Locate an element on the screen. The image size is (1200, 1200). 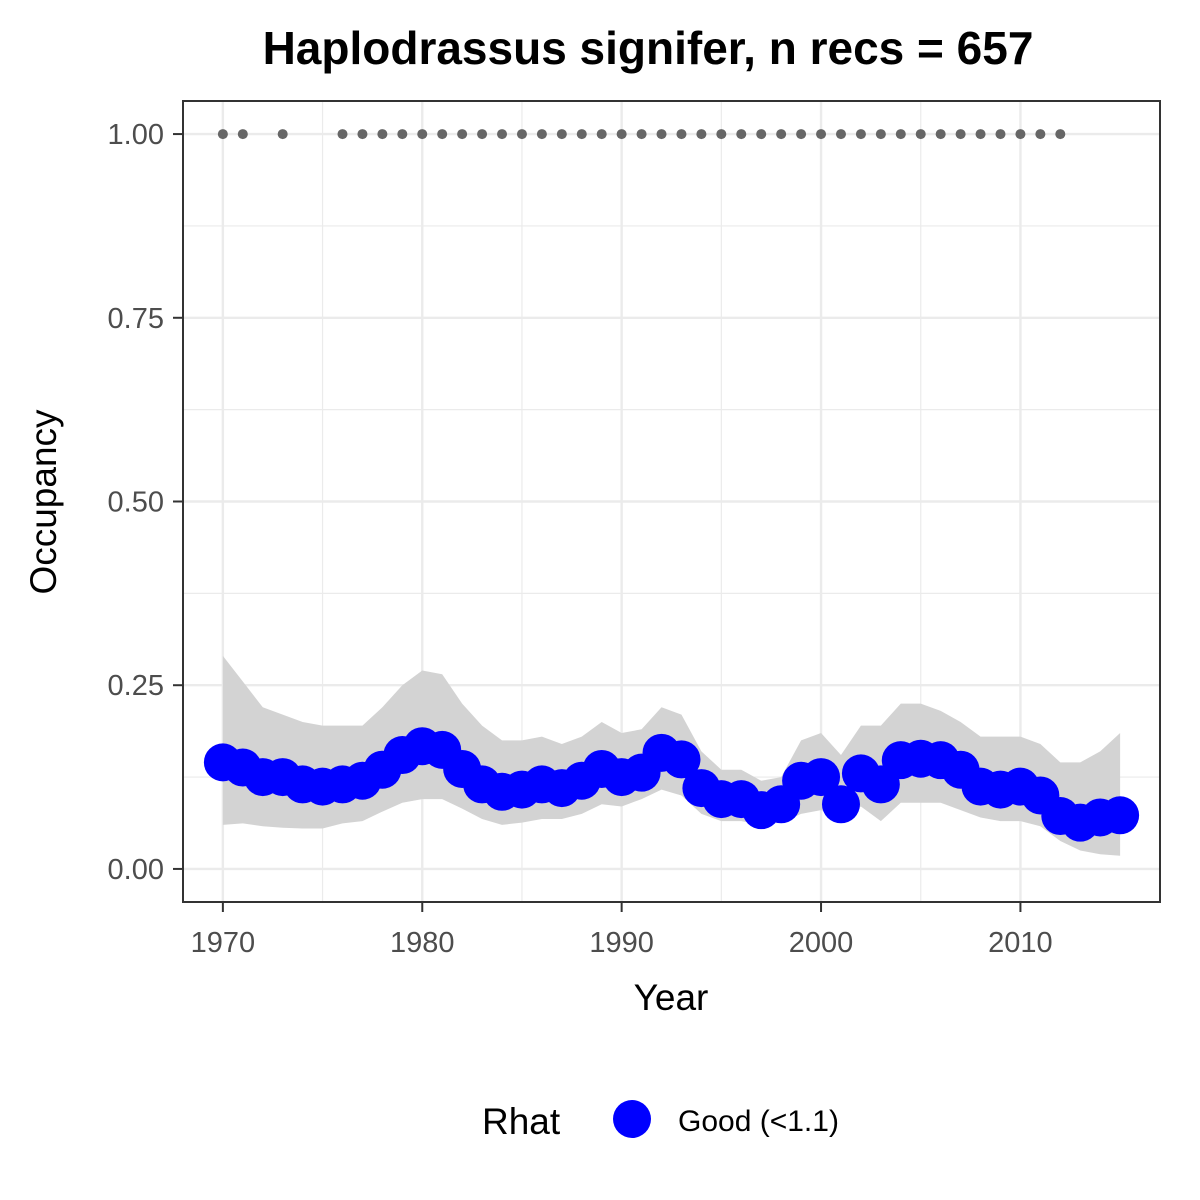
x-tick-label: 1990 is located at coordinates (621, 943).